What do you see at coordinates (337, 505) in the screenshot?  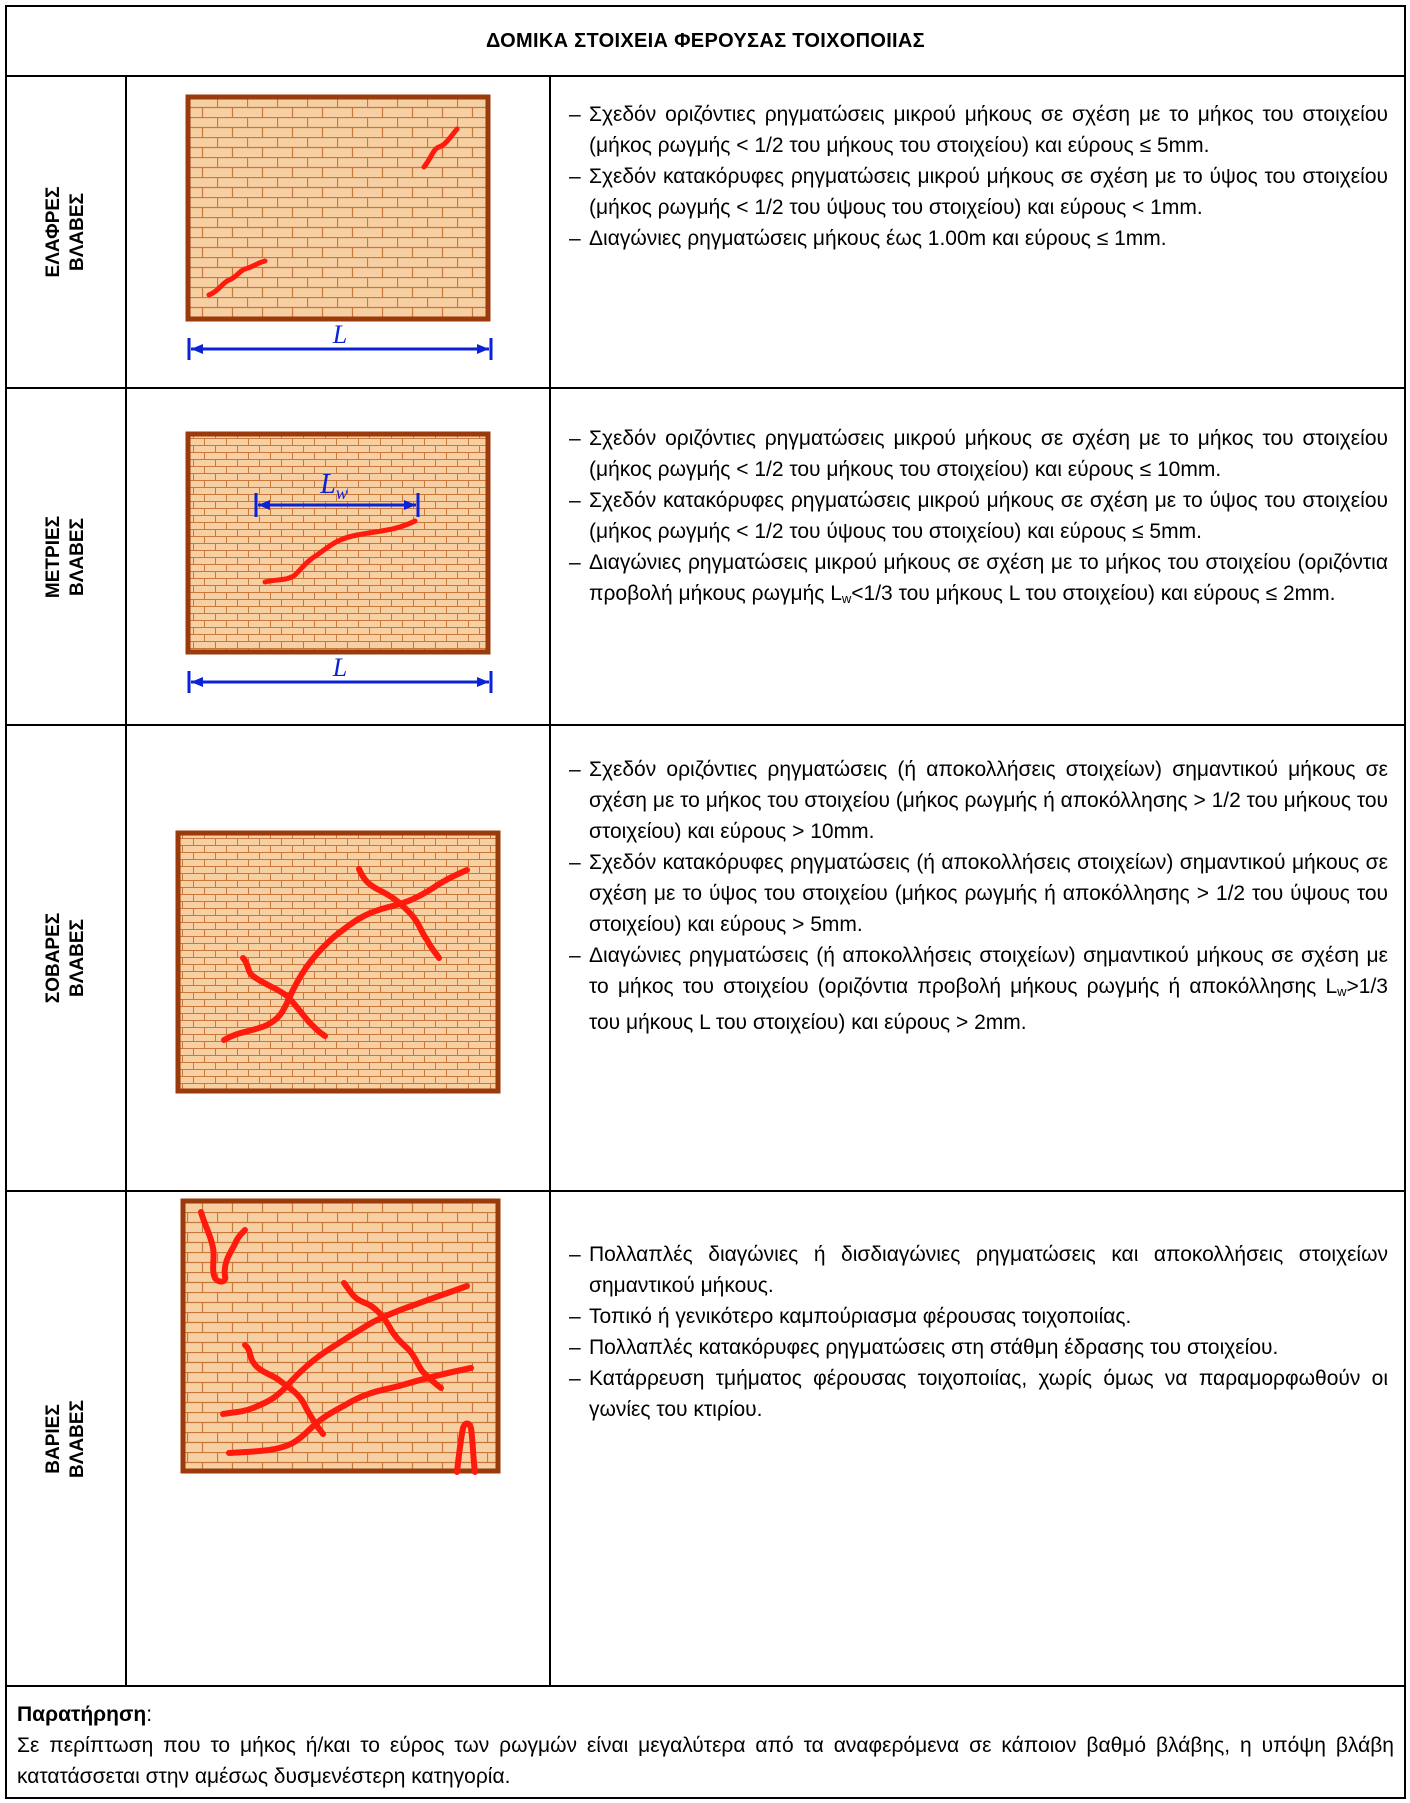 I see `dimension-line-Lw` at bounding box center [337, 505].